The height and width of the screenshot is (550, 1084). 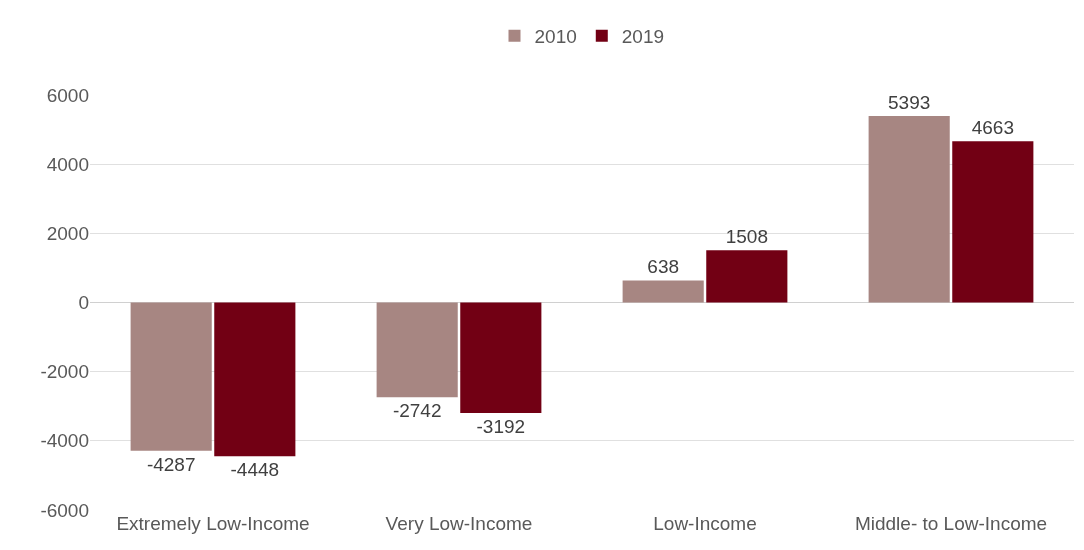 I want to click on y-tick-label: -4000, so click(x=64, y=441).